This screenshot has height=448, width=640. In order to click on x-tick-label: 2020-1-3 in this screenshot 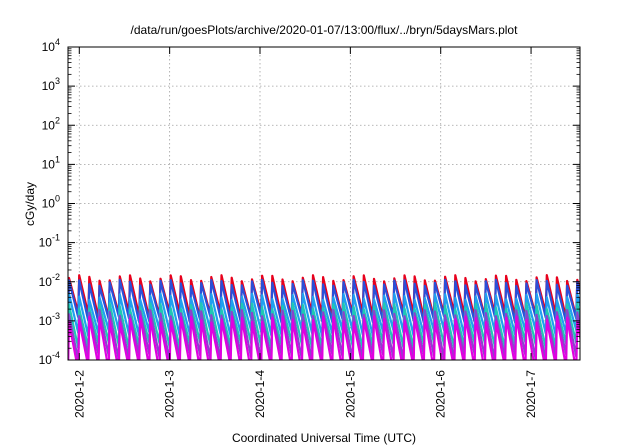, I will do `click(170, 394)`.